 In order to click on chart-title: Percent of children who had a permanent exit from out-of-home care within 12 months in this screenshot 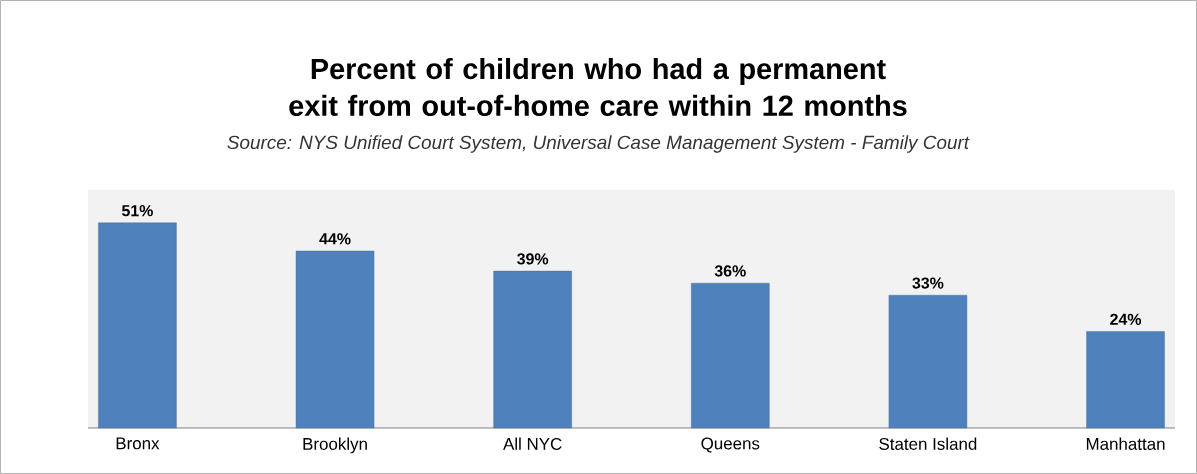, I will do `click(598, 87)`.